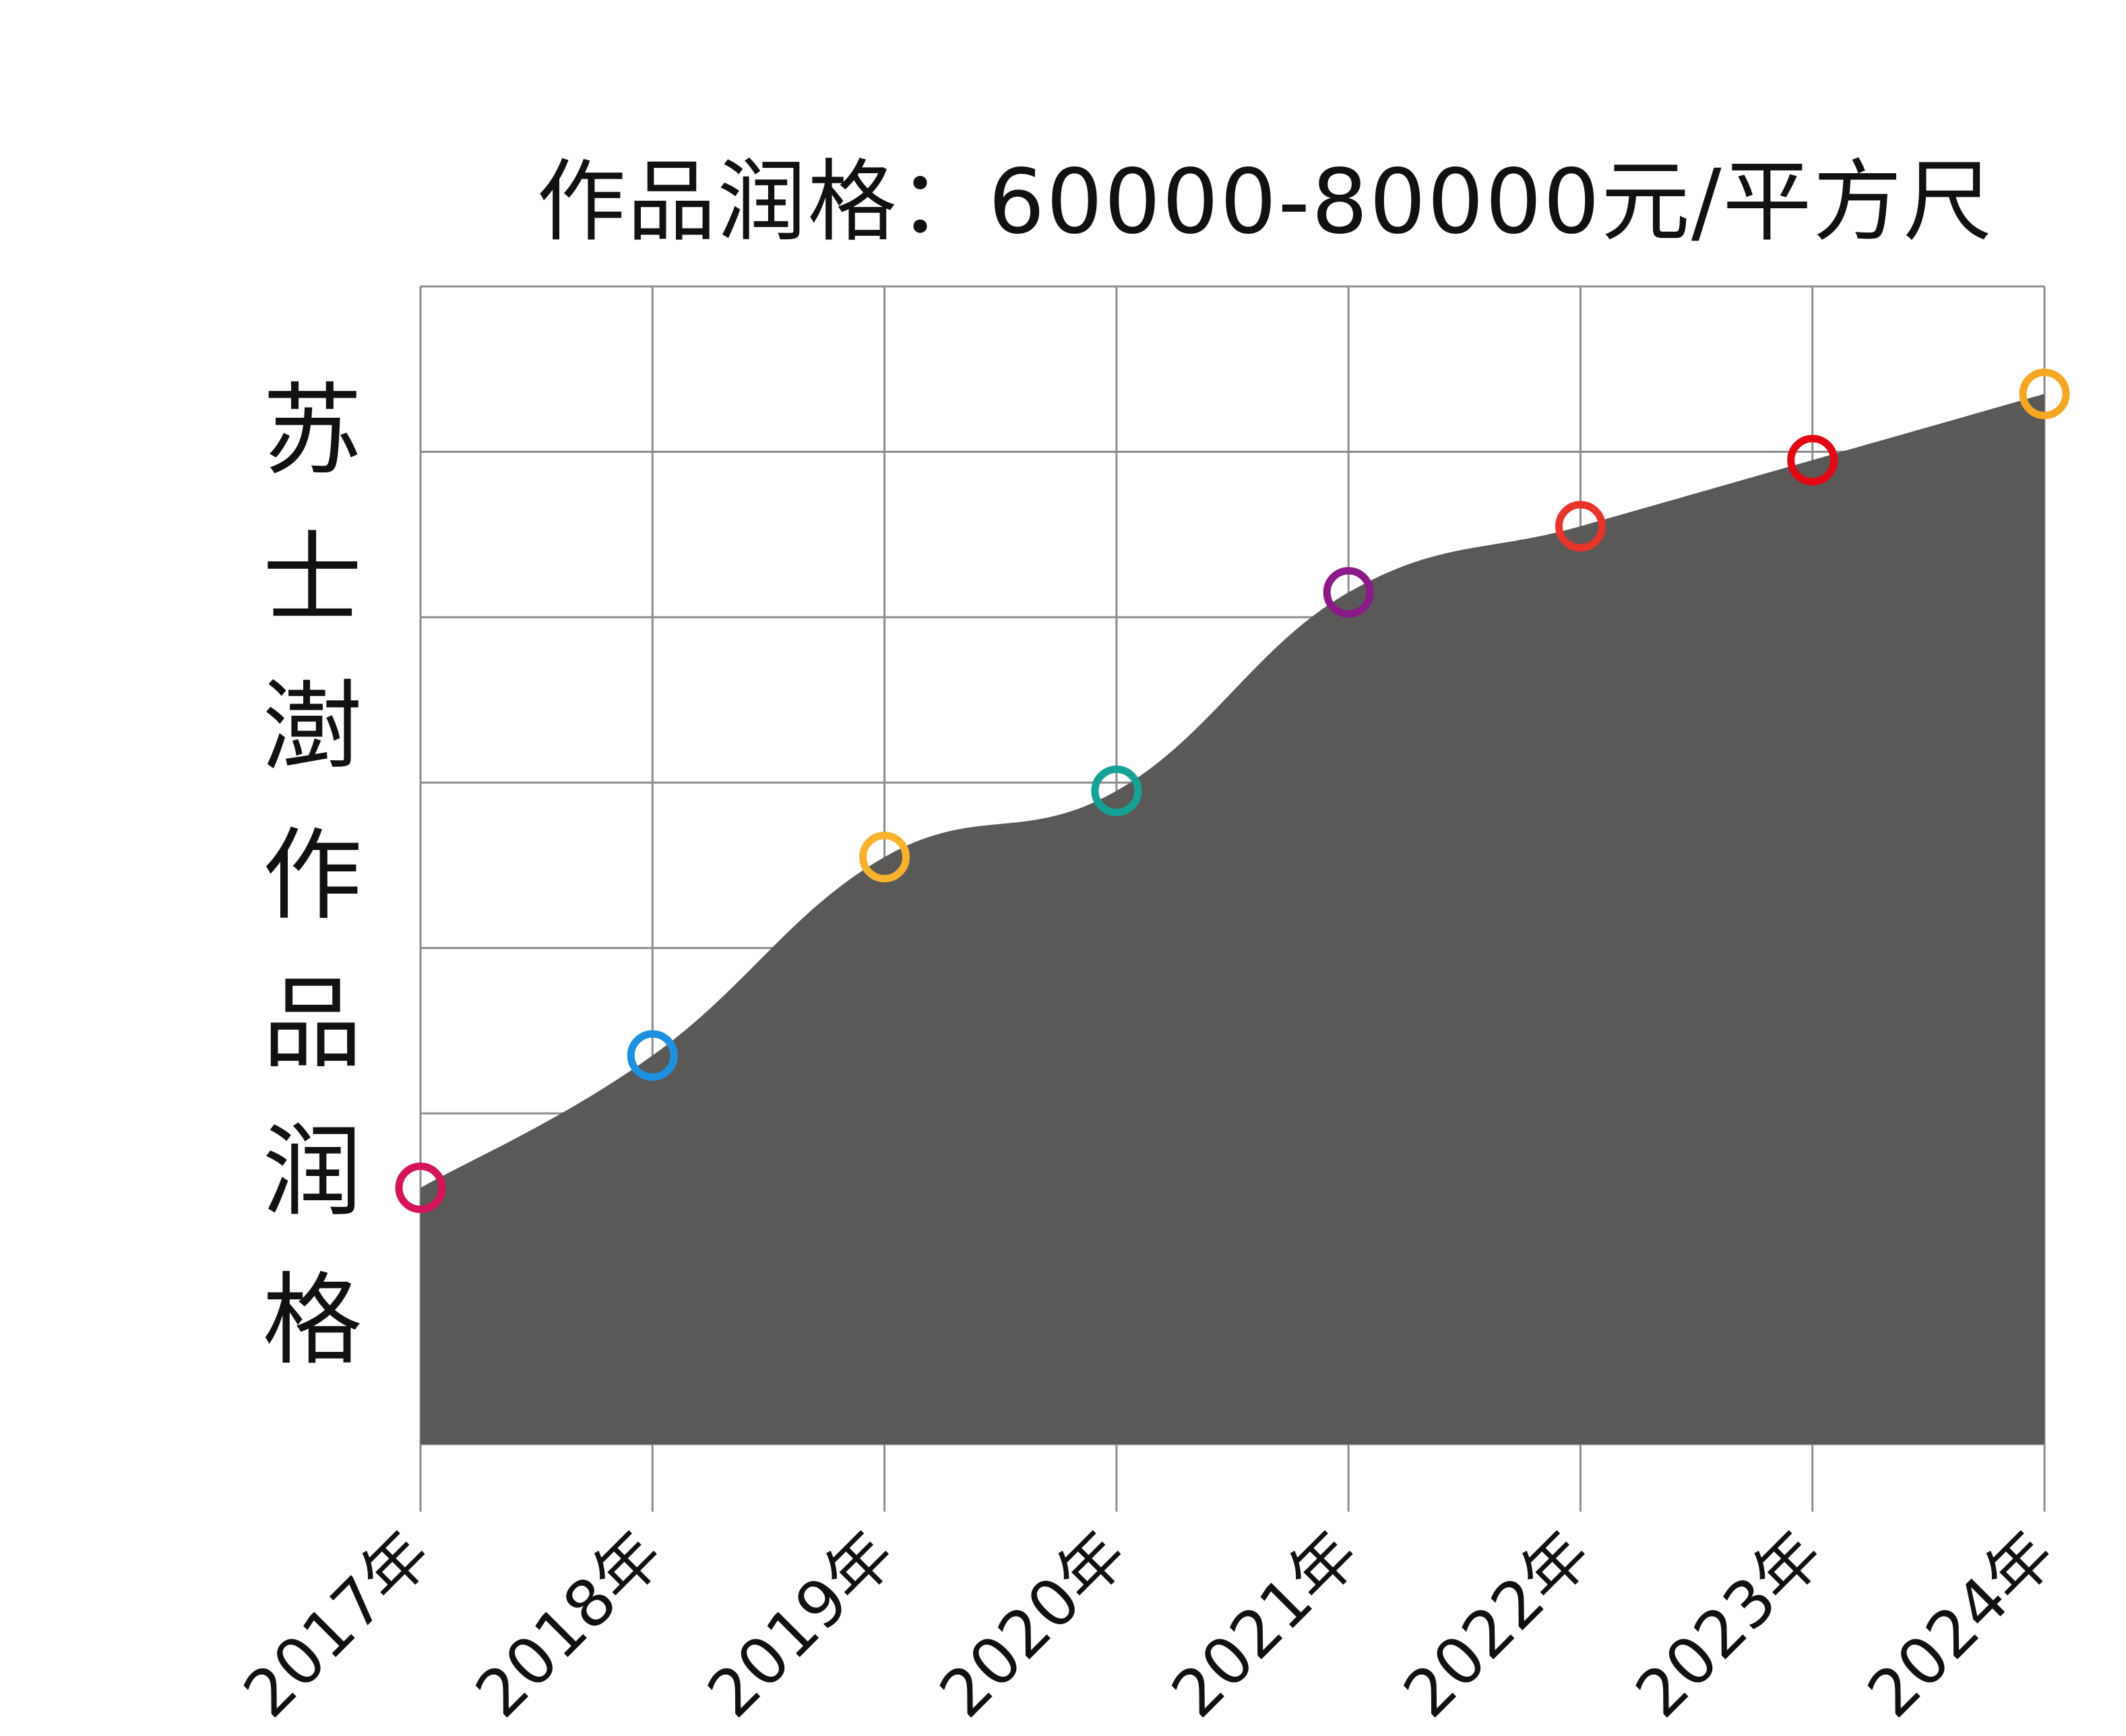 Image resolution: width=2126 pixels, height=1736 pixels. What do you see at coordinates (1961, 1624) in the screenshot?
I see `x-tick-label: 2024年` at bounding box center [1961, 1624].